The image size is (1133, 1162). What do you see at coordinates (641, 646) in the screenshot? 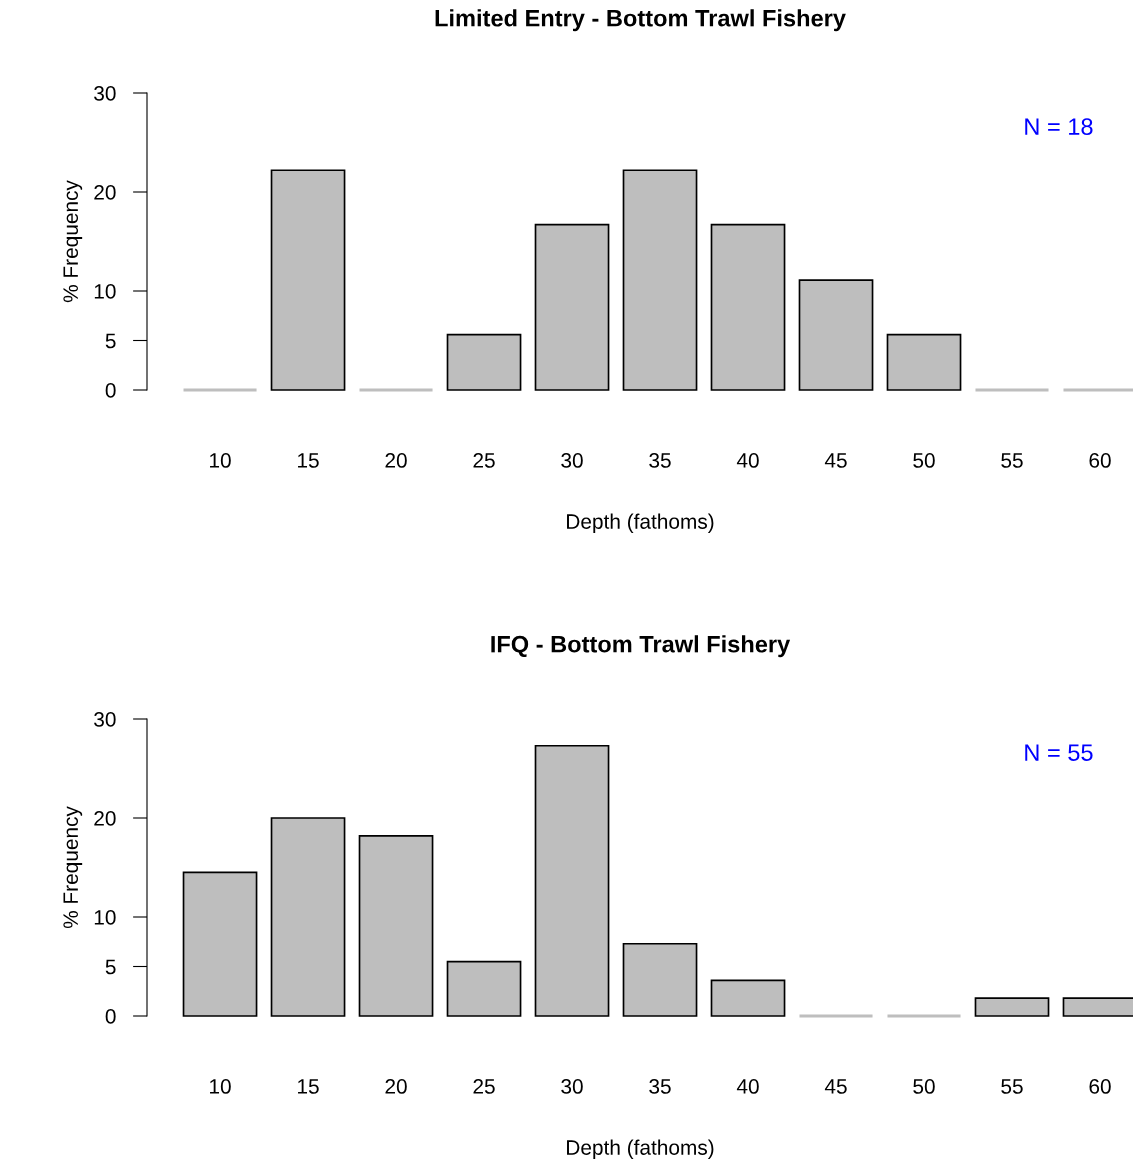
I see `chart-title: IFQ - Bottom Trawl Fishery` at bounding box center [641, 646].